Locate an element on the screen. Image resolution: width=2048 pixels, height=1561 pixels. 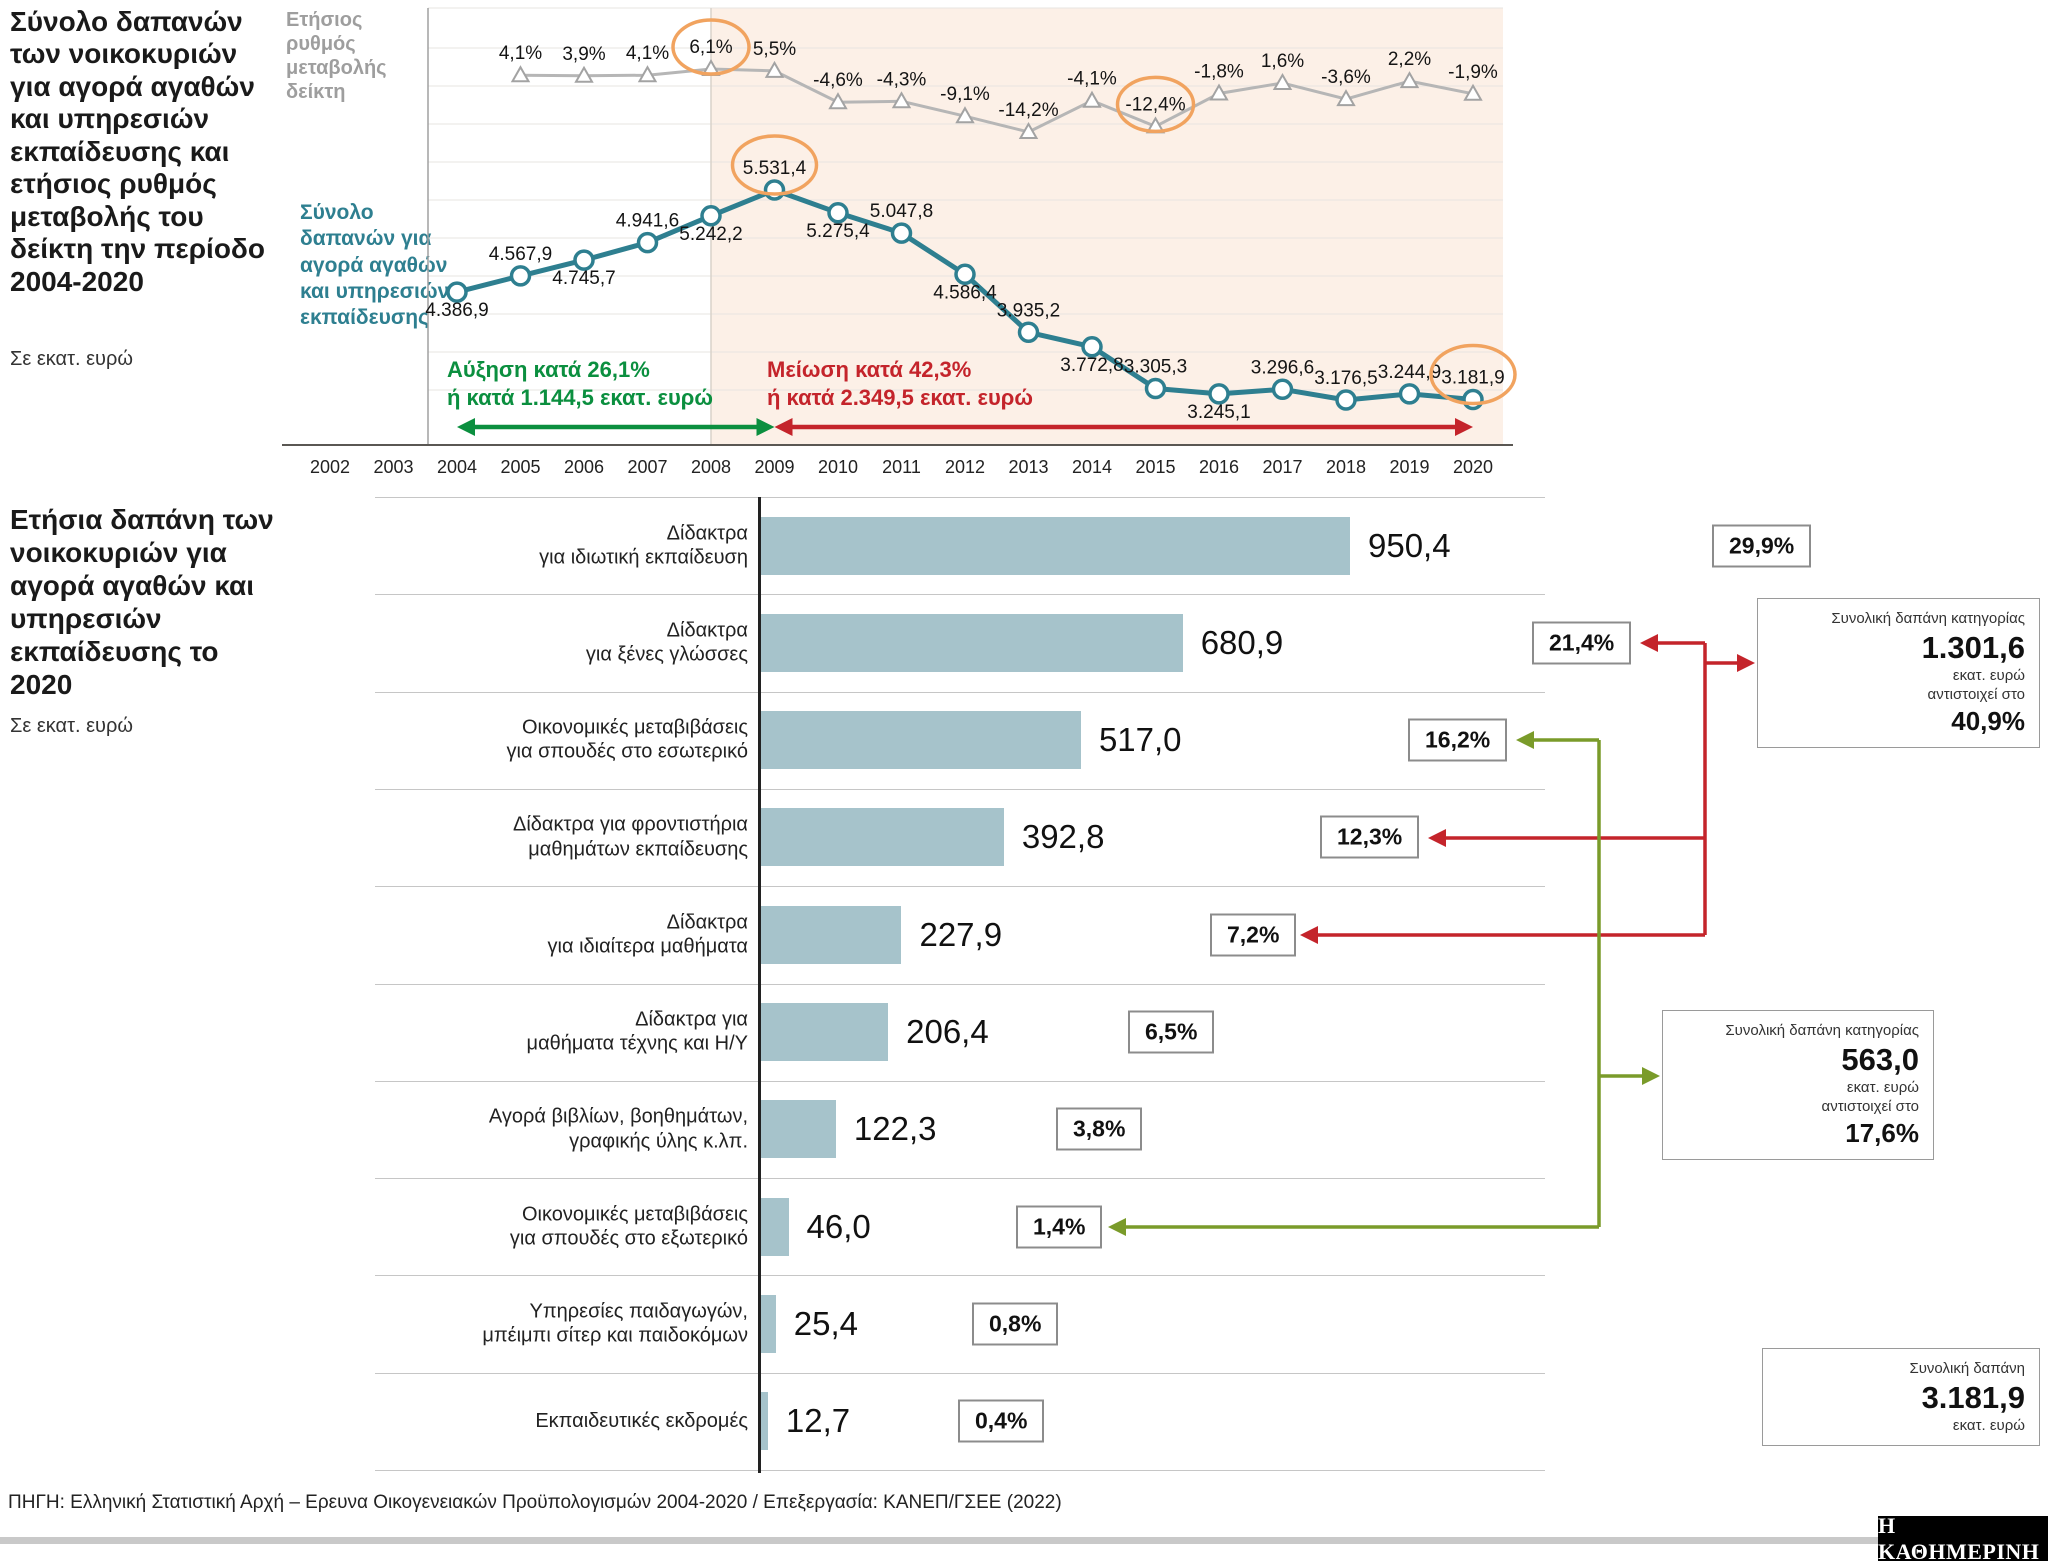
summary-box-amount: 3.181,9 is located at coordinates (1973, 1397).